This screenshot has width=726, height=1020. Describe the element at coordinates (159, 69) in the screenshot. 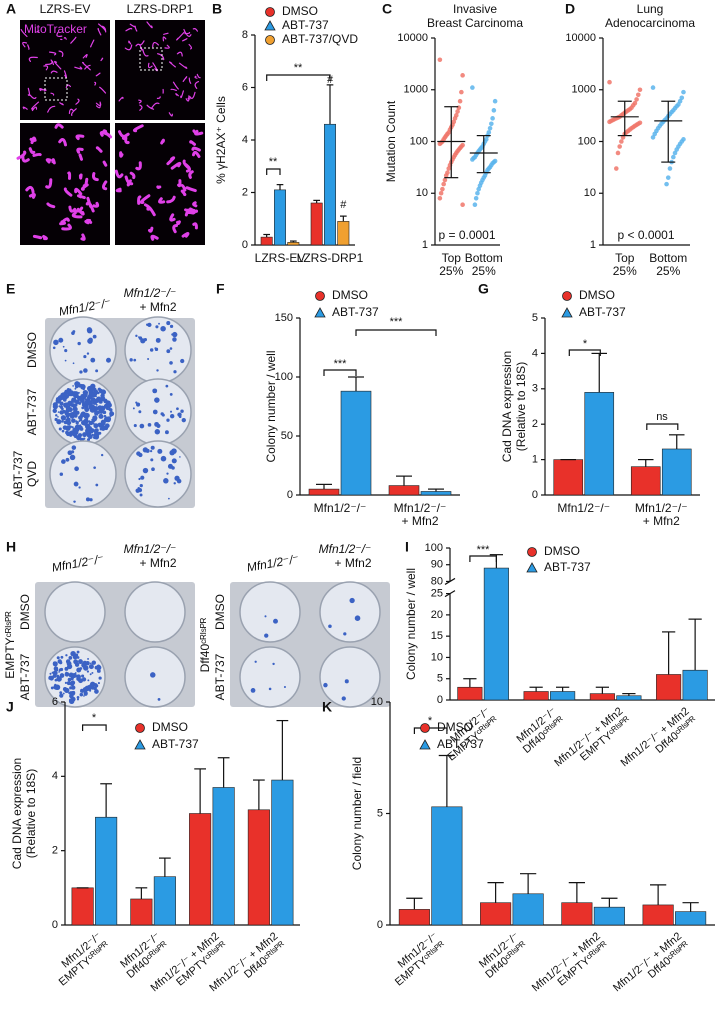

I see `mitochondria` at that location.